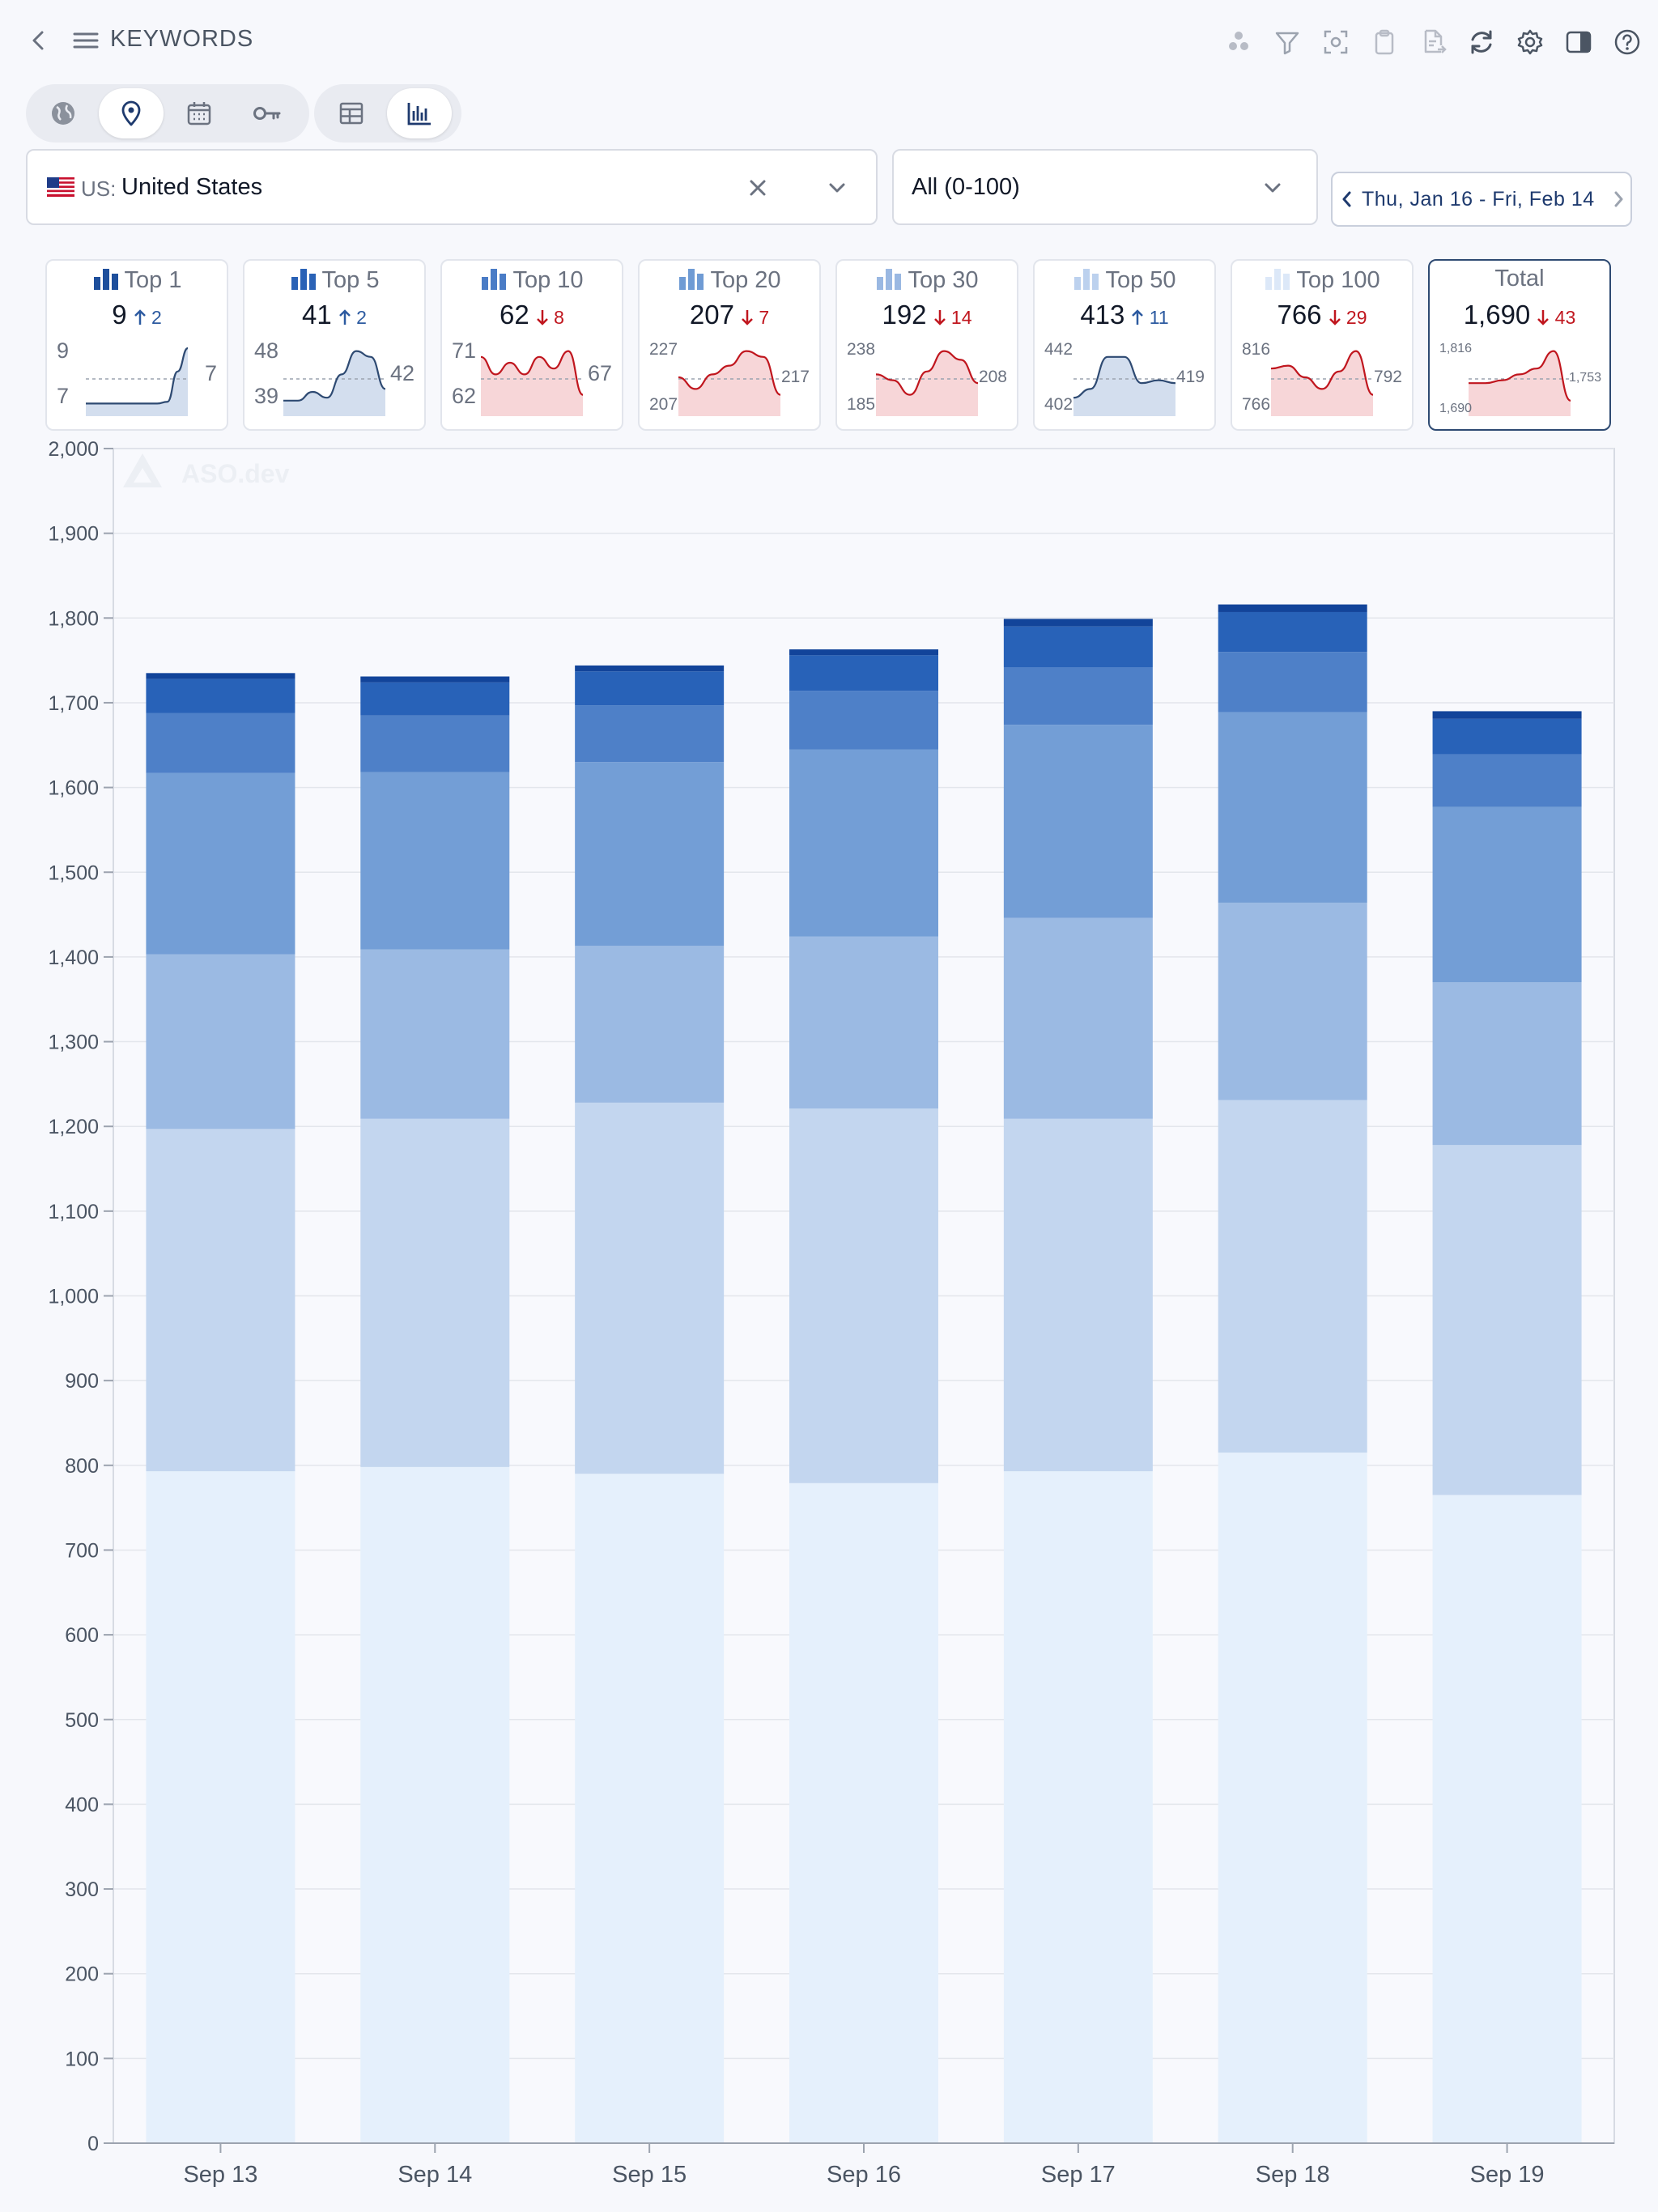 This screenshot has width=1658, height=2212. What do you see at coordinates (73, 1212) in the screenshot?
I see `y-tick-label: 1,100` at bounding box center [73, 1212].